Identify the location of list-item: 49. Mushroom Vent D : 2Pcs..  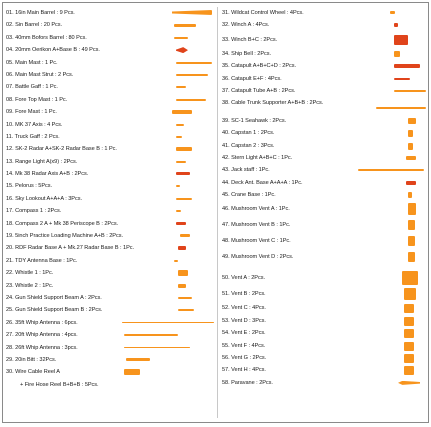
(324, 257).